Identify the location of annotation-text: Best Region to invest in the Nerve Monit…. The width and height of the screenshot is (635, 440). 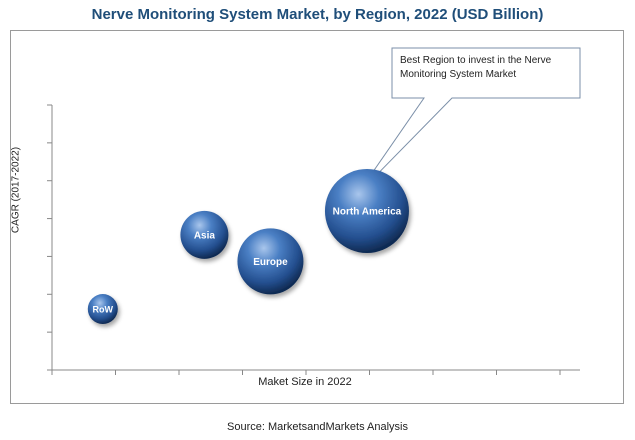
(486, 73).